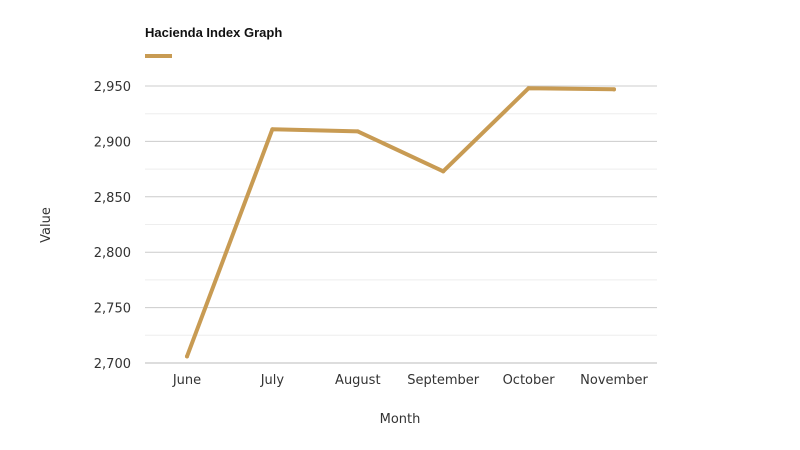  What do you see at coordinates (529, 380) in the screenshot?
I see `x-tick-label: October` at bounding box center [529, 380].